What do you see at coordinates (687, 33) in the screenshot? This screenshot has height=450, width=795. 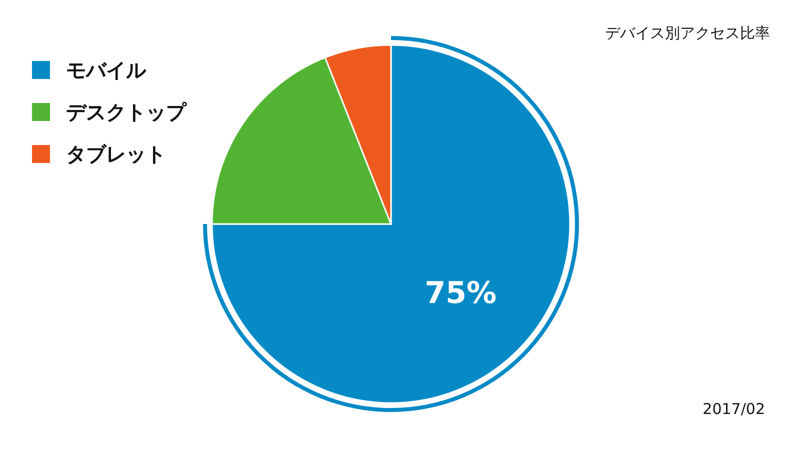 I see `text: デバイス別アクセス比率` at bounding box center [687, 33].